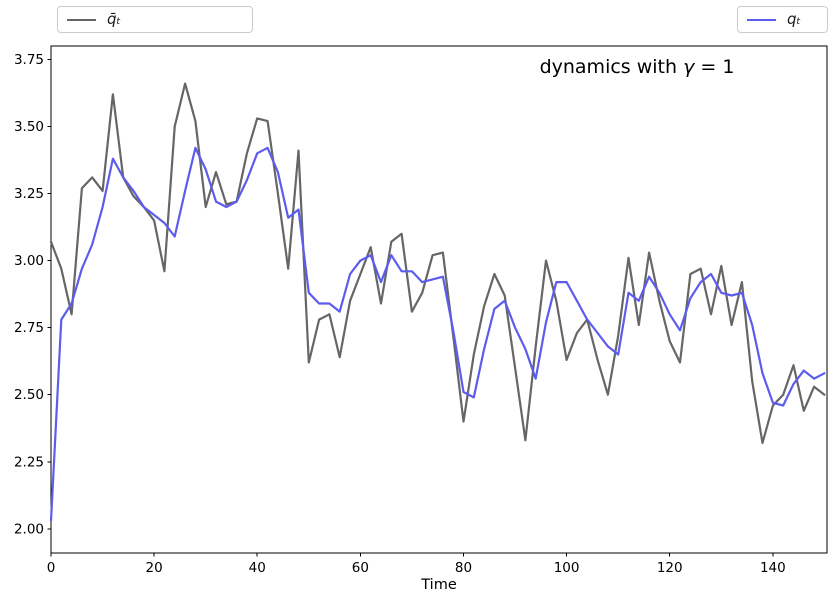 This screenshot has height=604, width=835. What do you see at coordinates (29, 127) in the screenshot?
I see `y-tick-label: 3.50` at bounding box center [29, 127].